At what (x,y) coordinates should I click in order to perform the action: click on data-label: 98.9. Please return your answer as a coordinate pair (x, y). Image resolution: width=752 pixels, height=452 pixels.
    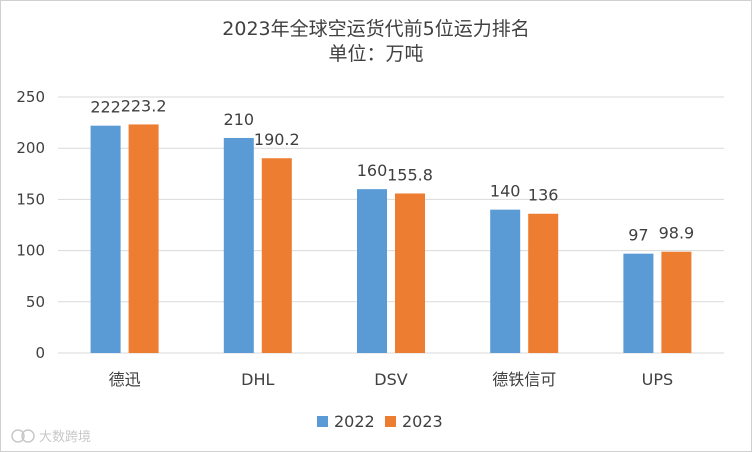
    Looking at the image, I should click on (677, 233).